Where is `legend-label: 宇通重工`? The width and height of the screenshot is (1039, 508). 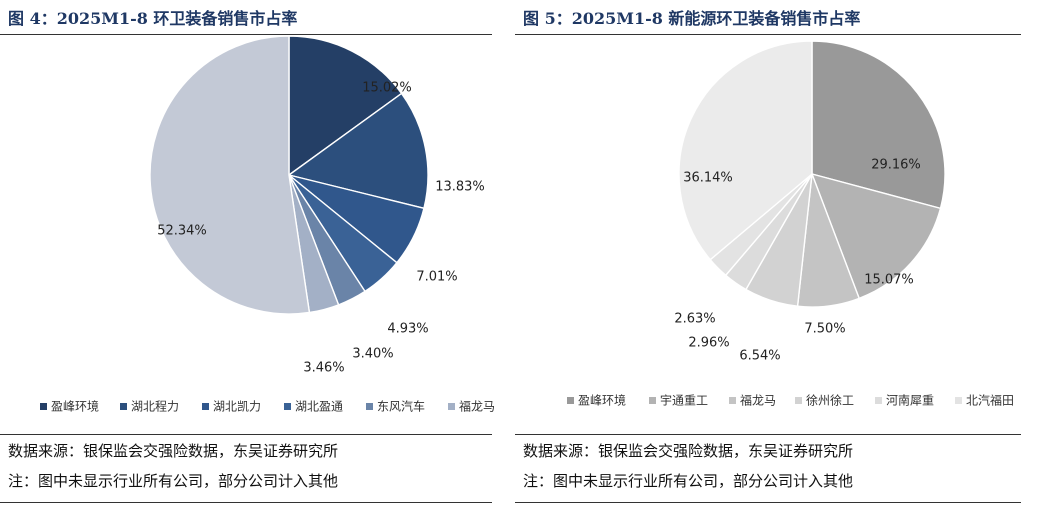 legend-label: 宇通重工 is located at coordinates (684, 401).